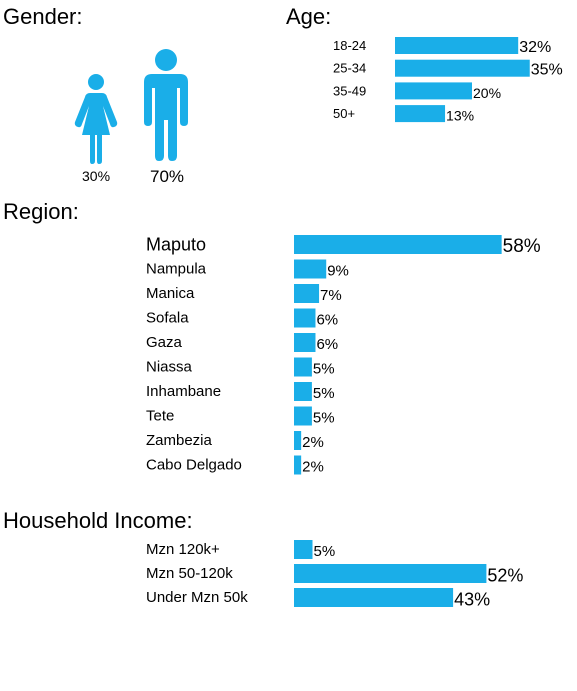 This screenshot has height=691, width=577. Describe the element at coordinates (349, 68) in the screenshot. I see `age-category-label: 25-34` at that location.